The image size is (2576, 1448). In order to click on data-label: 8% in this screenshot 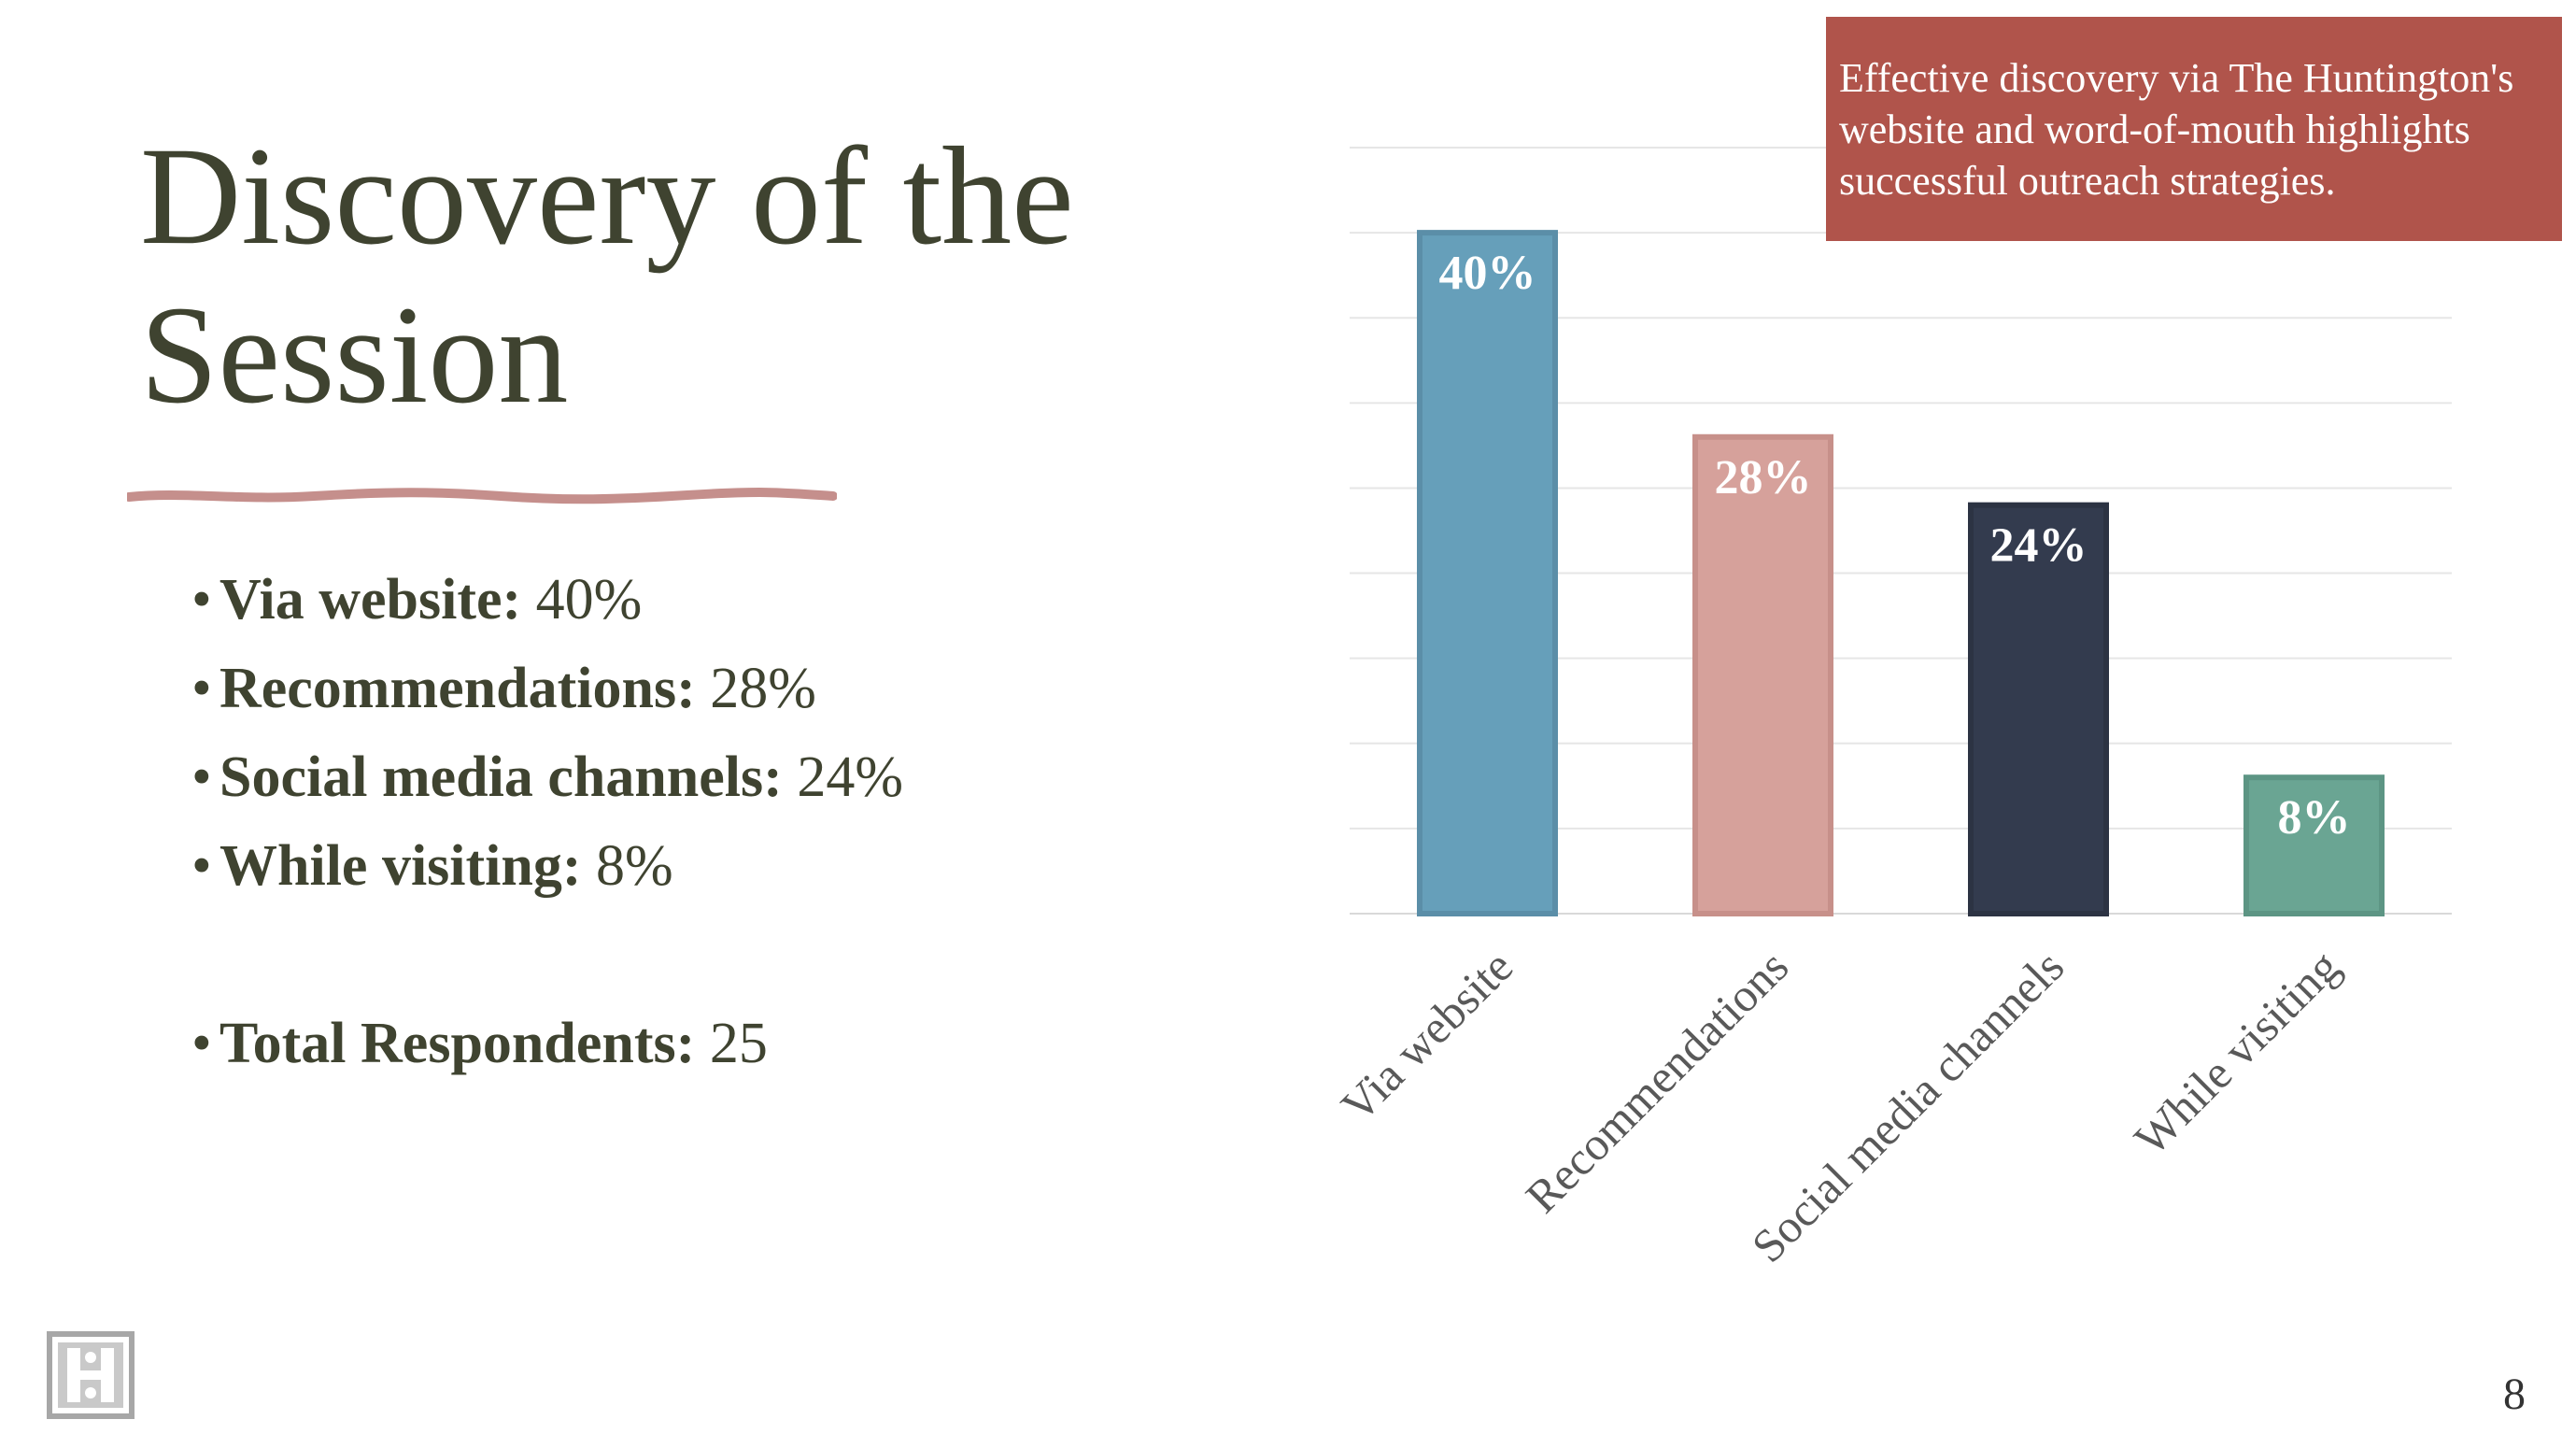, I will do `click(2314, 818)`.